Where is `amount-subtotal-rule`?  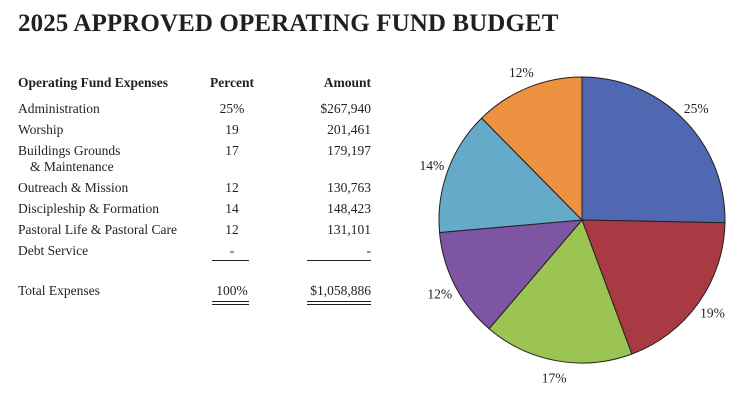
amount-subtotal-rule is located at coordinates (339, 260).